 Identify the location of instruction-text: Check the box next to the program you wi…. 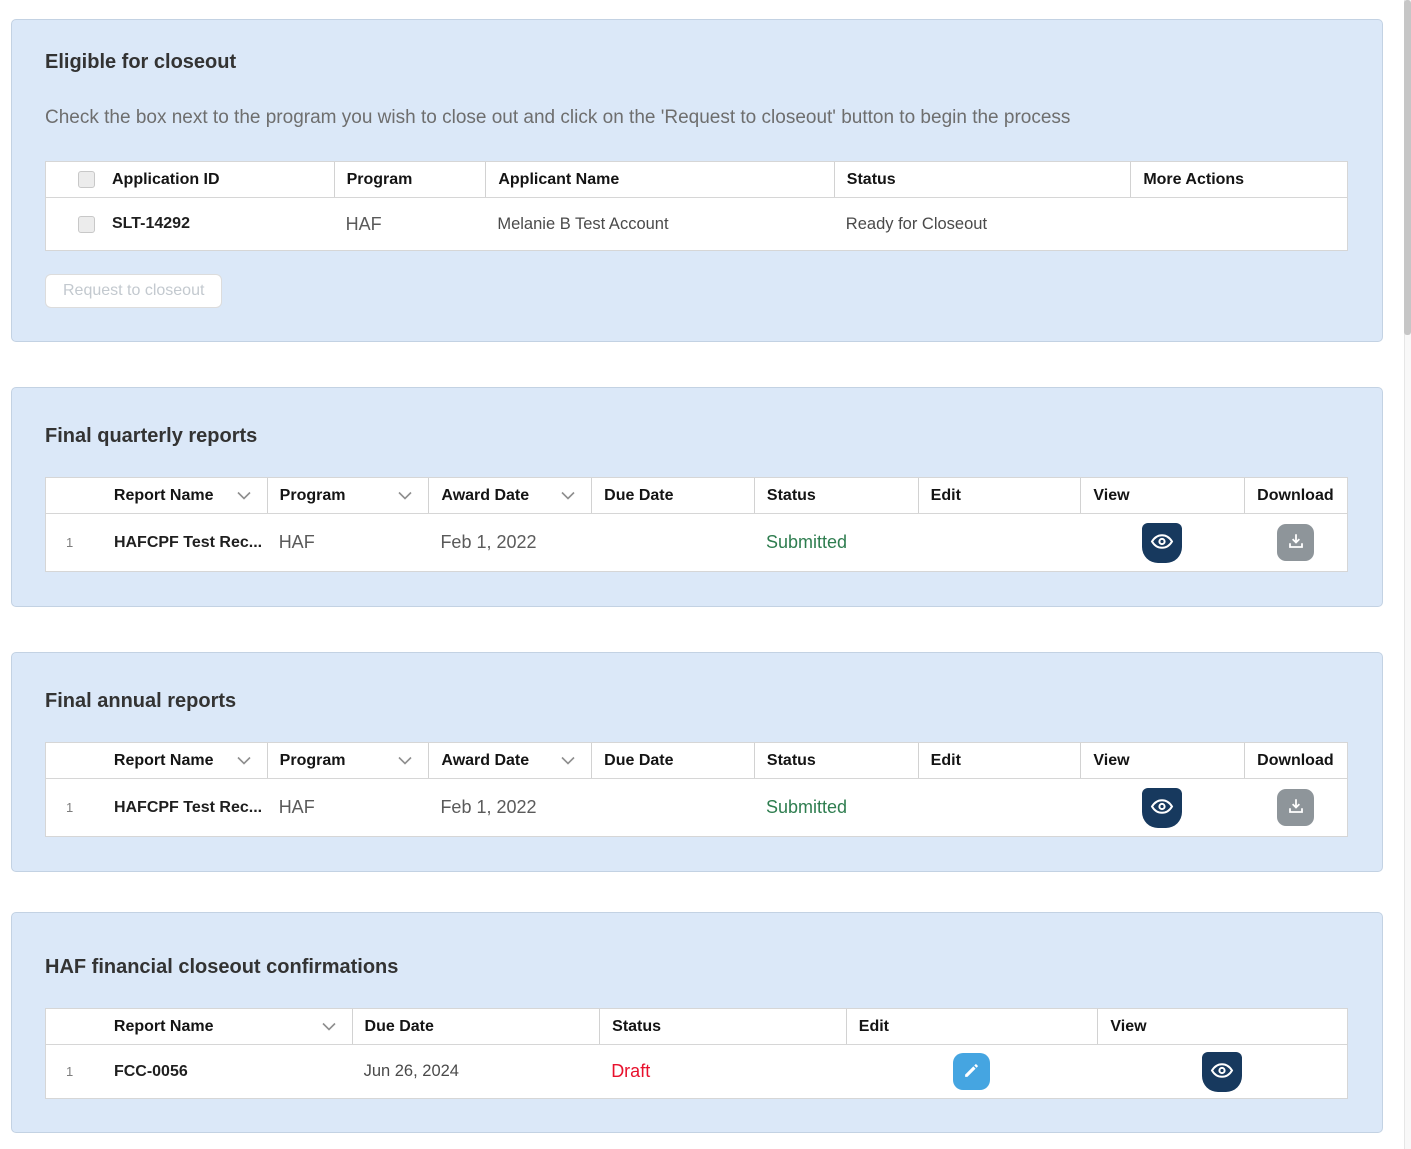
(558, 117).